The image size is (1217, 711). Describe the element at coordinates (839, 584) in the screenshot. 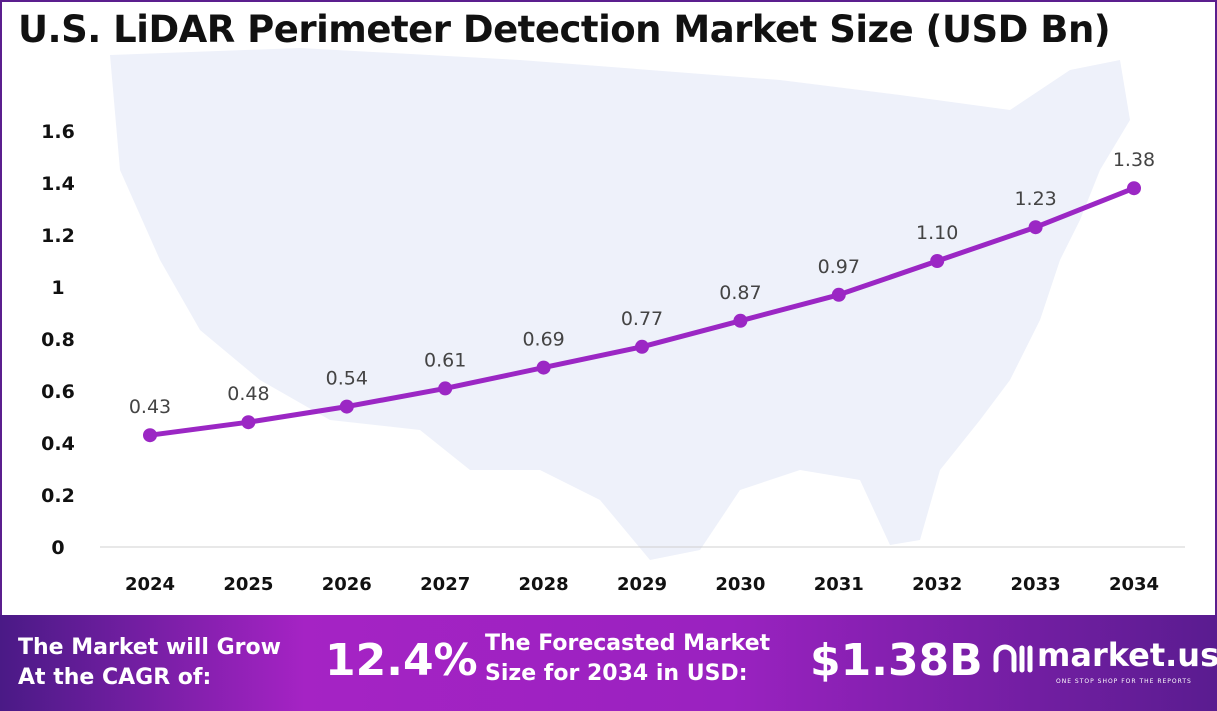

I see `x-tick-label: 2031` at that location.